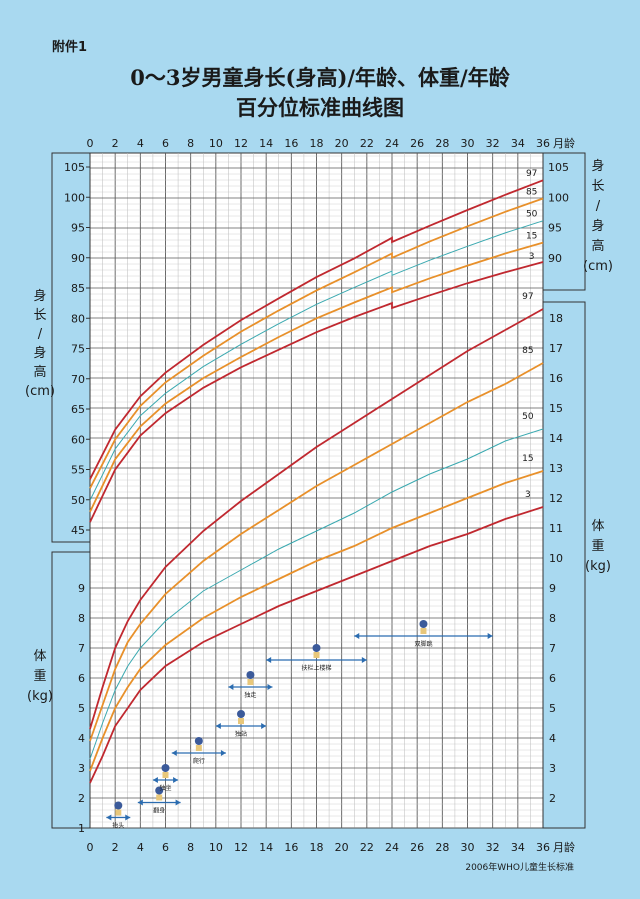  What do you see at coordinates (118, 826) in the screenshot?
I see `milestone-label: 抬头` at bounding box center [118, 826].